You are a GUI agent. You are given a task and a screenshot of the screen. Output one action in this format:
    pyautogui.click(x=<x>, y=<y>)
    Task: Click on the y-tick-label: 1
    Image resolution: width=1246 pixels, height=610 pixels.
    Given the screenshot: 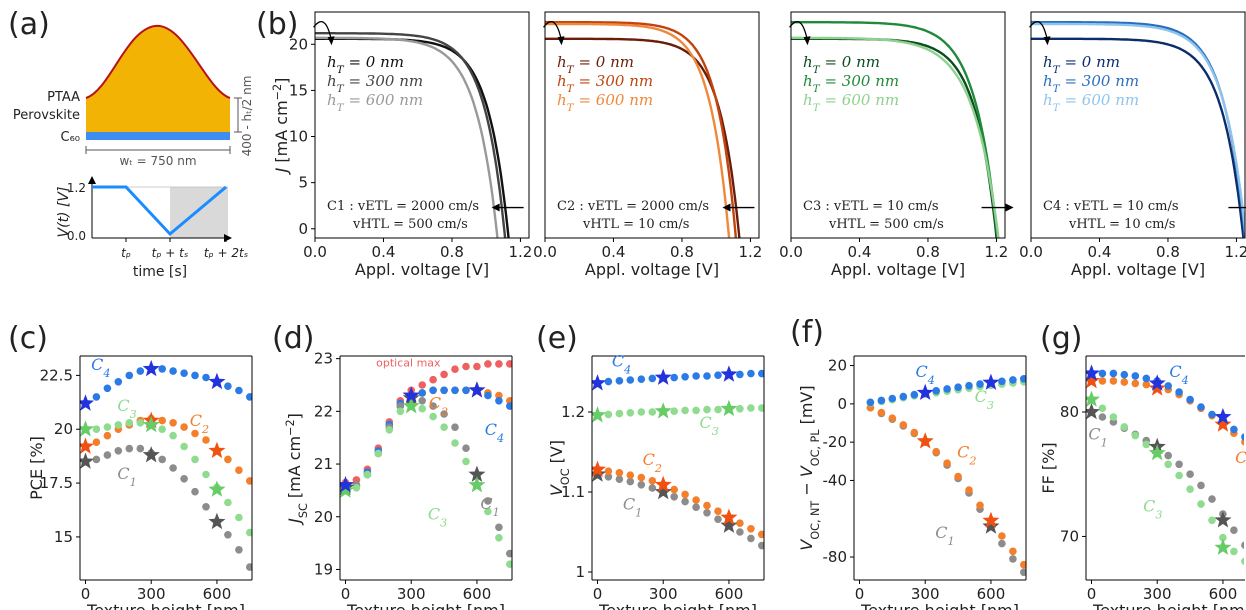 What is the action you would take?
    pyautogui.click(x=580, y=572)
    